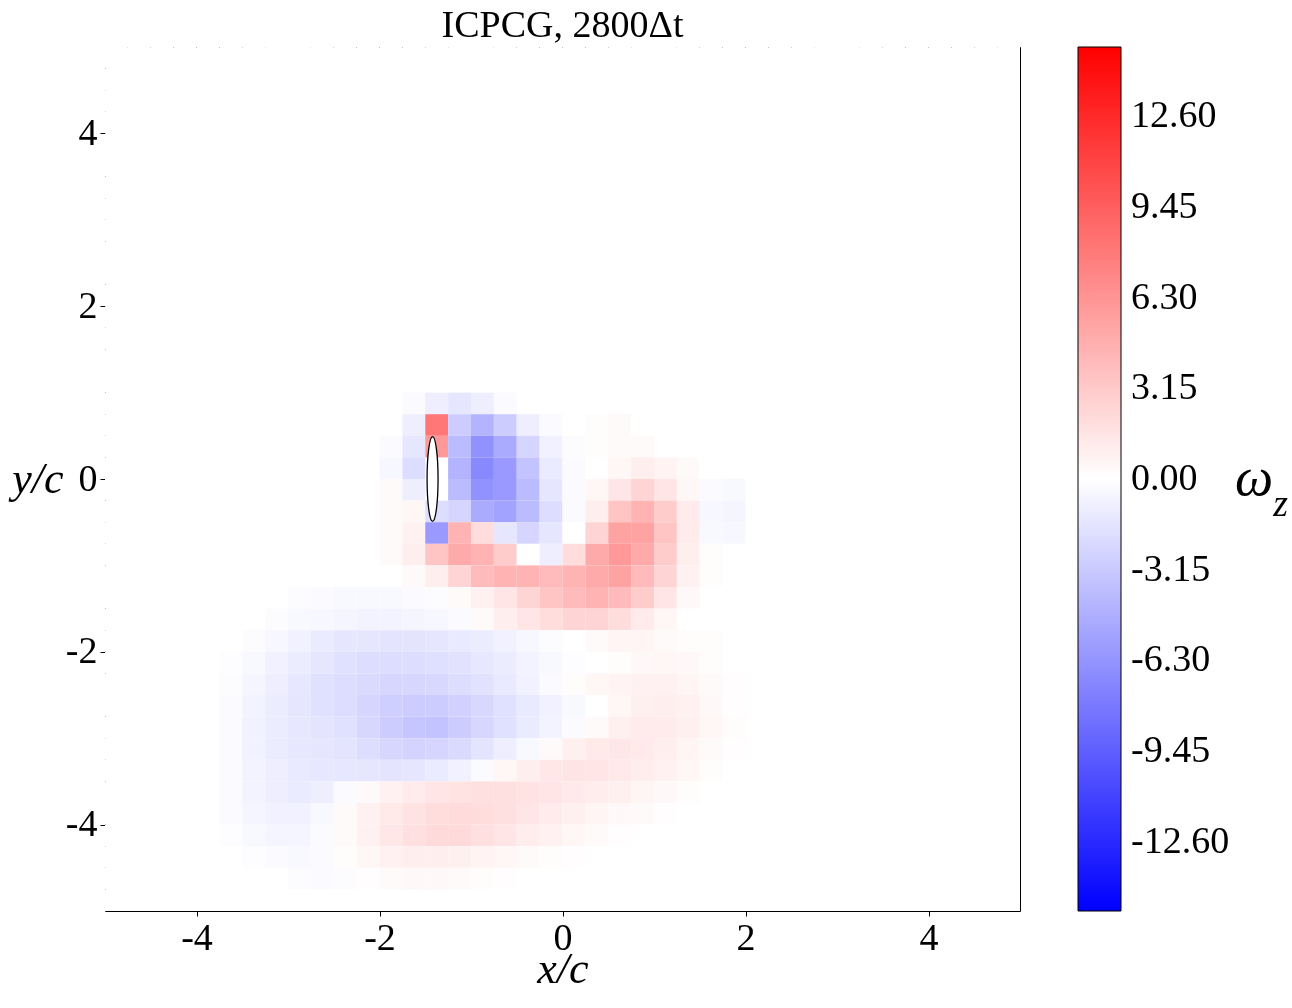  What do you see at coordinates (88, 131) in the screenshot?
I see `y-tick-label: 4` at bounding box center [88, 131].